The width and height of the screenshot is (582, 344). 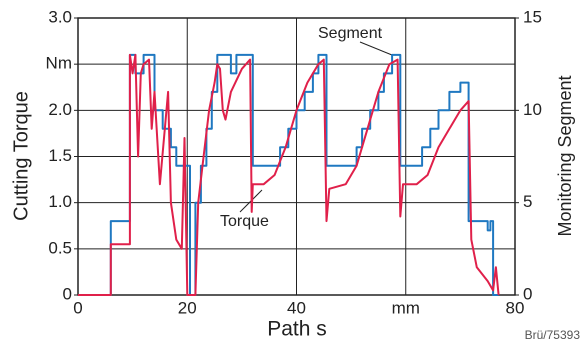 What do you see at coordinates (296, 307) in the screenshot?
I see `x-tick-label: 40` at bounding box center [296, 307].